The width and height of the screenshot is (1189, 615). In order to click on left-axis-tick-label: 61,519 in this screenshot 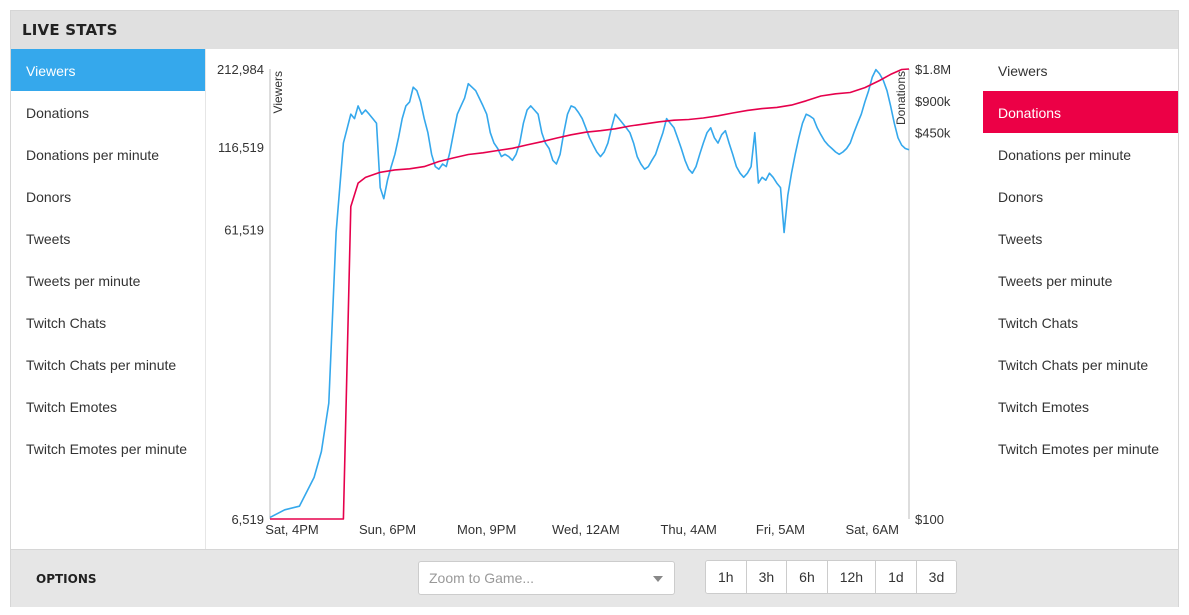, I will do `click(244, 229)`.